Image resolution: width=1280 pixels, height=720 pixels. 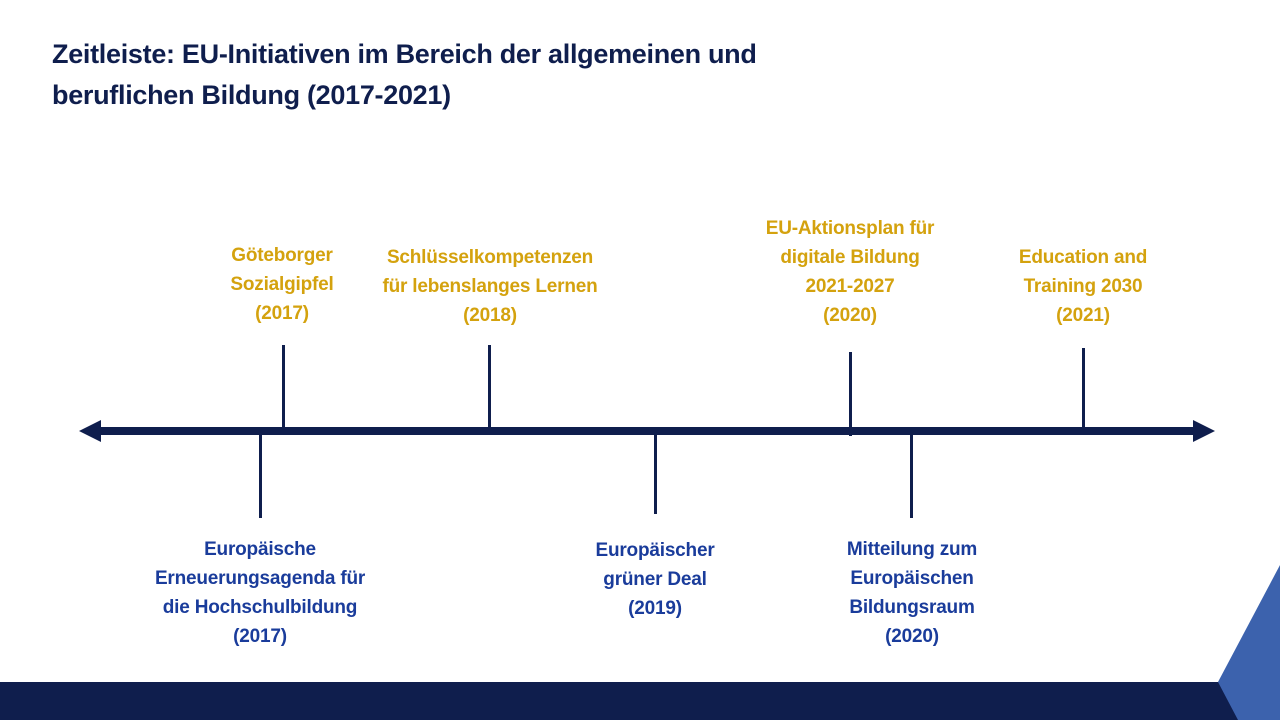 What do you see at coordinates (655, 579) in the screenshot?
I see `event-gruener-deal: Europäischer grüner Deal (2019)` at bounding box center [655, 579].